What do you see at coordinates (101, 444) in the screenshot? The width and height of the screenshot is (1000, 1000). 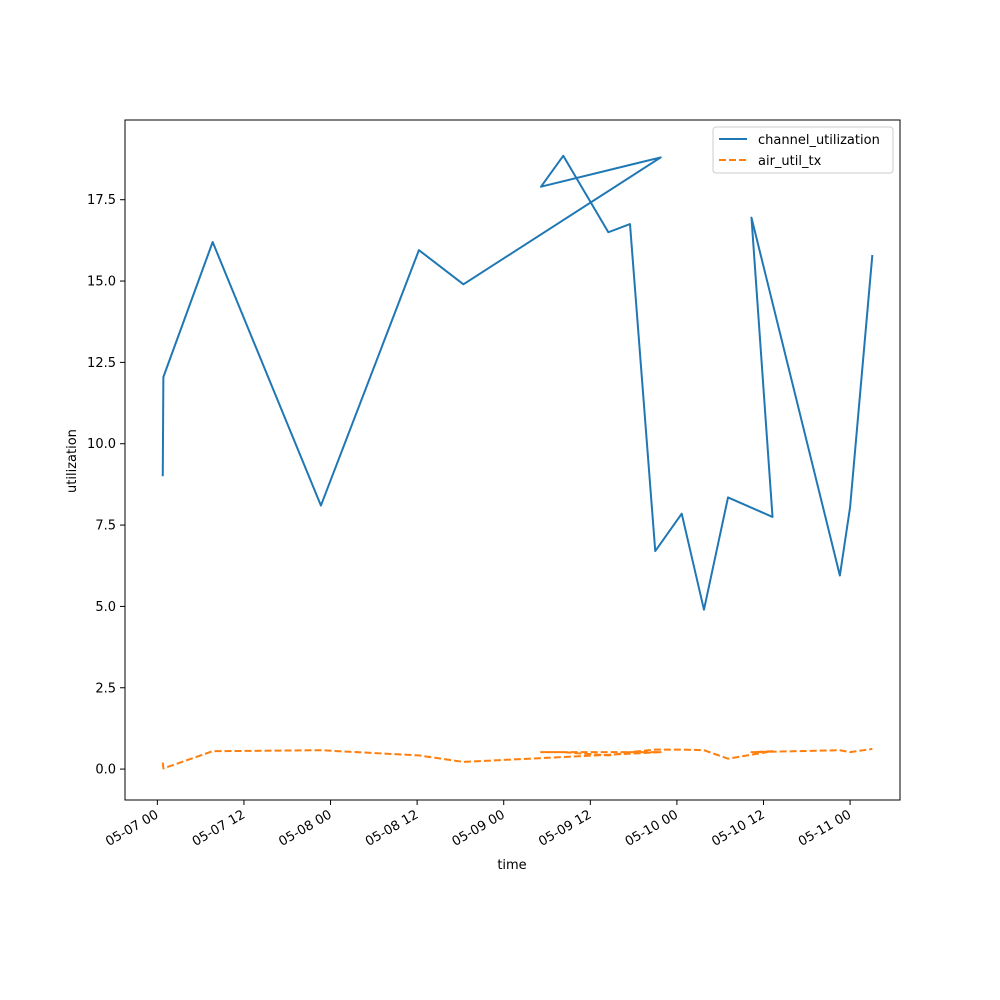 I see `y-tick-label: 10.0` at bounding box center [101, 444].